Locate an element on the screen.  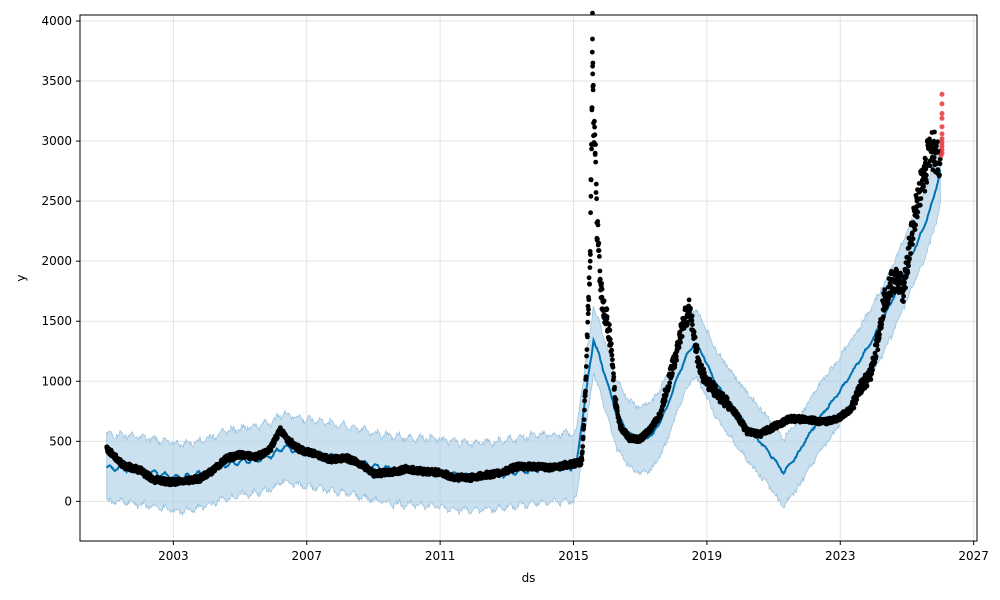
y-tick-label: 3000 is located at coordinates (56, 141).